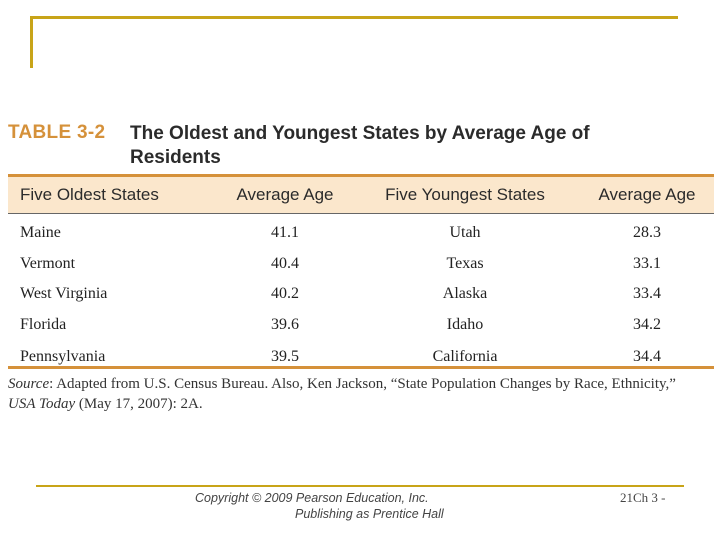 Image resolution: width=720 pixels, height=540 pixels. Describe the element at coordinates (285, 324) in the screenshot. I see `oldest-age-cell: 39.6` at that location.